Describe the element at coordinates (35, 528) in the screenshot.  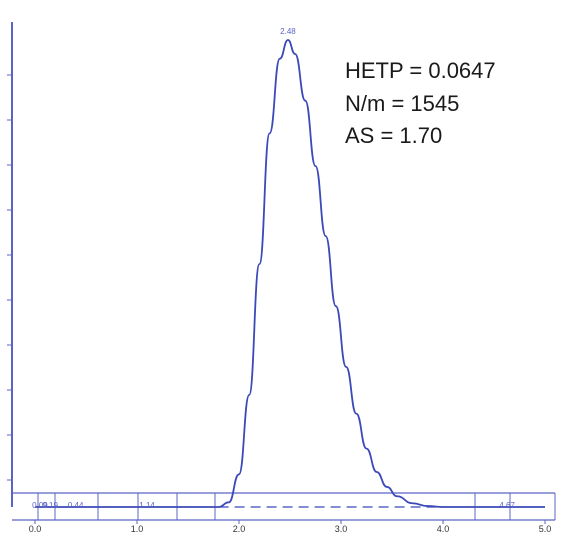
I see `x-tick-label: 0.0` at that location.